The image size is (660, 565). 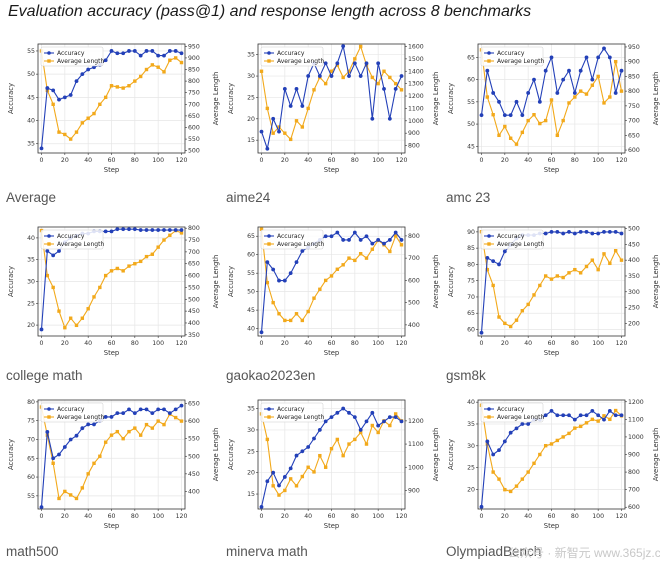 I want to click on y-tick-label: 65, so click(x=471, y=313).